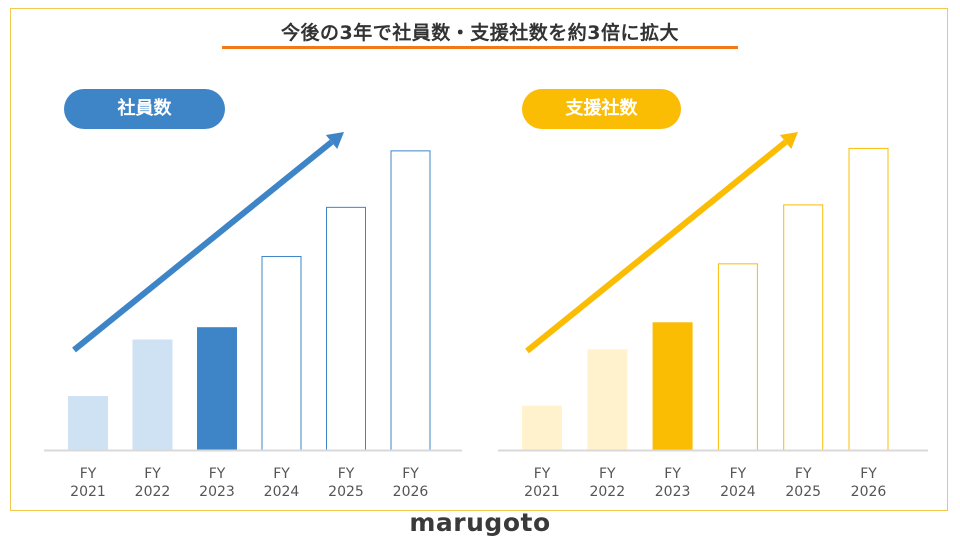  What do you see at coordinates (144, 109) in the screenshot?
I see `employees-chart-label: 社員数` at bounding box center [144, 109].